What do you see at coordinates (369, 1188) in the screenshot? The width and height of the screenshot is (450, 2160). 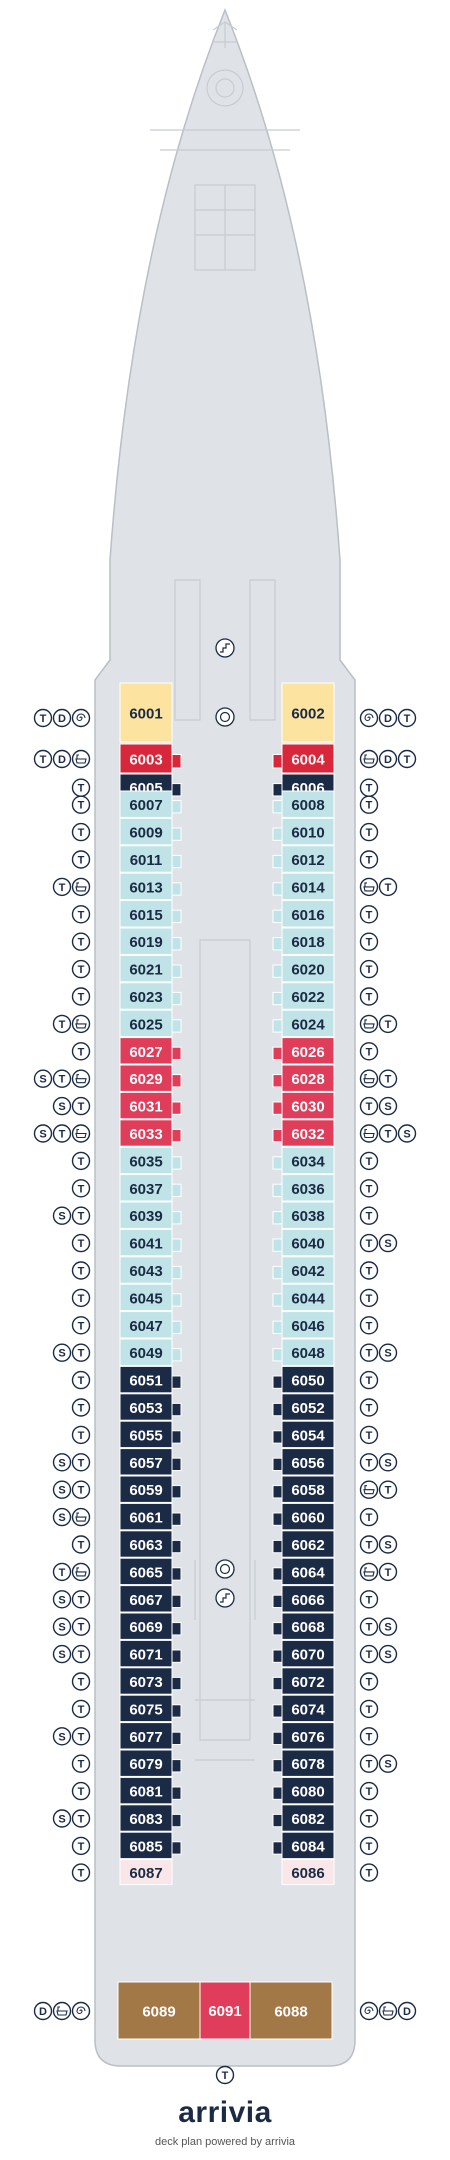 I see `icons-row-right: T` at bounding box center [369, 1188].